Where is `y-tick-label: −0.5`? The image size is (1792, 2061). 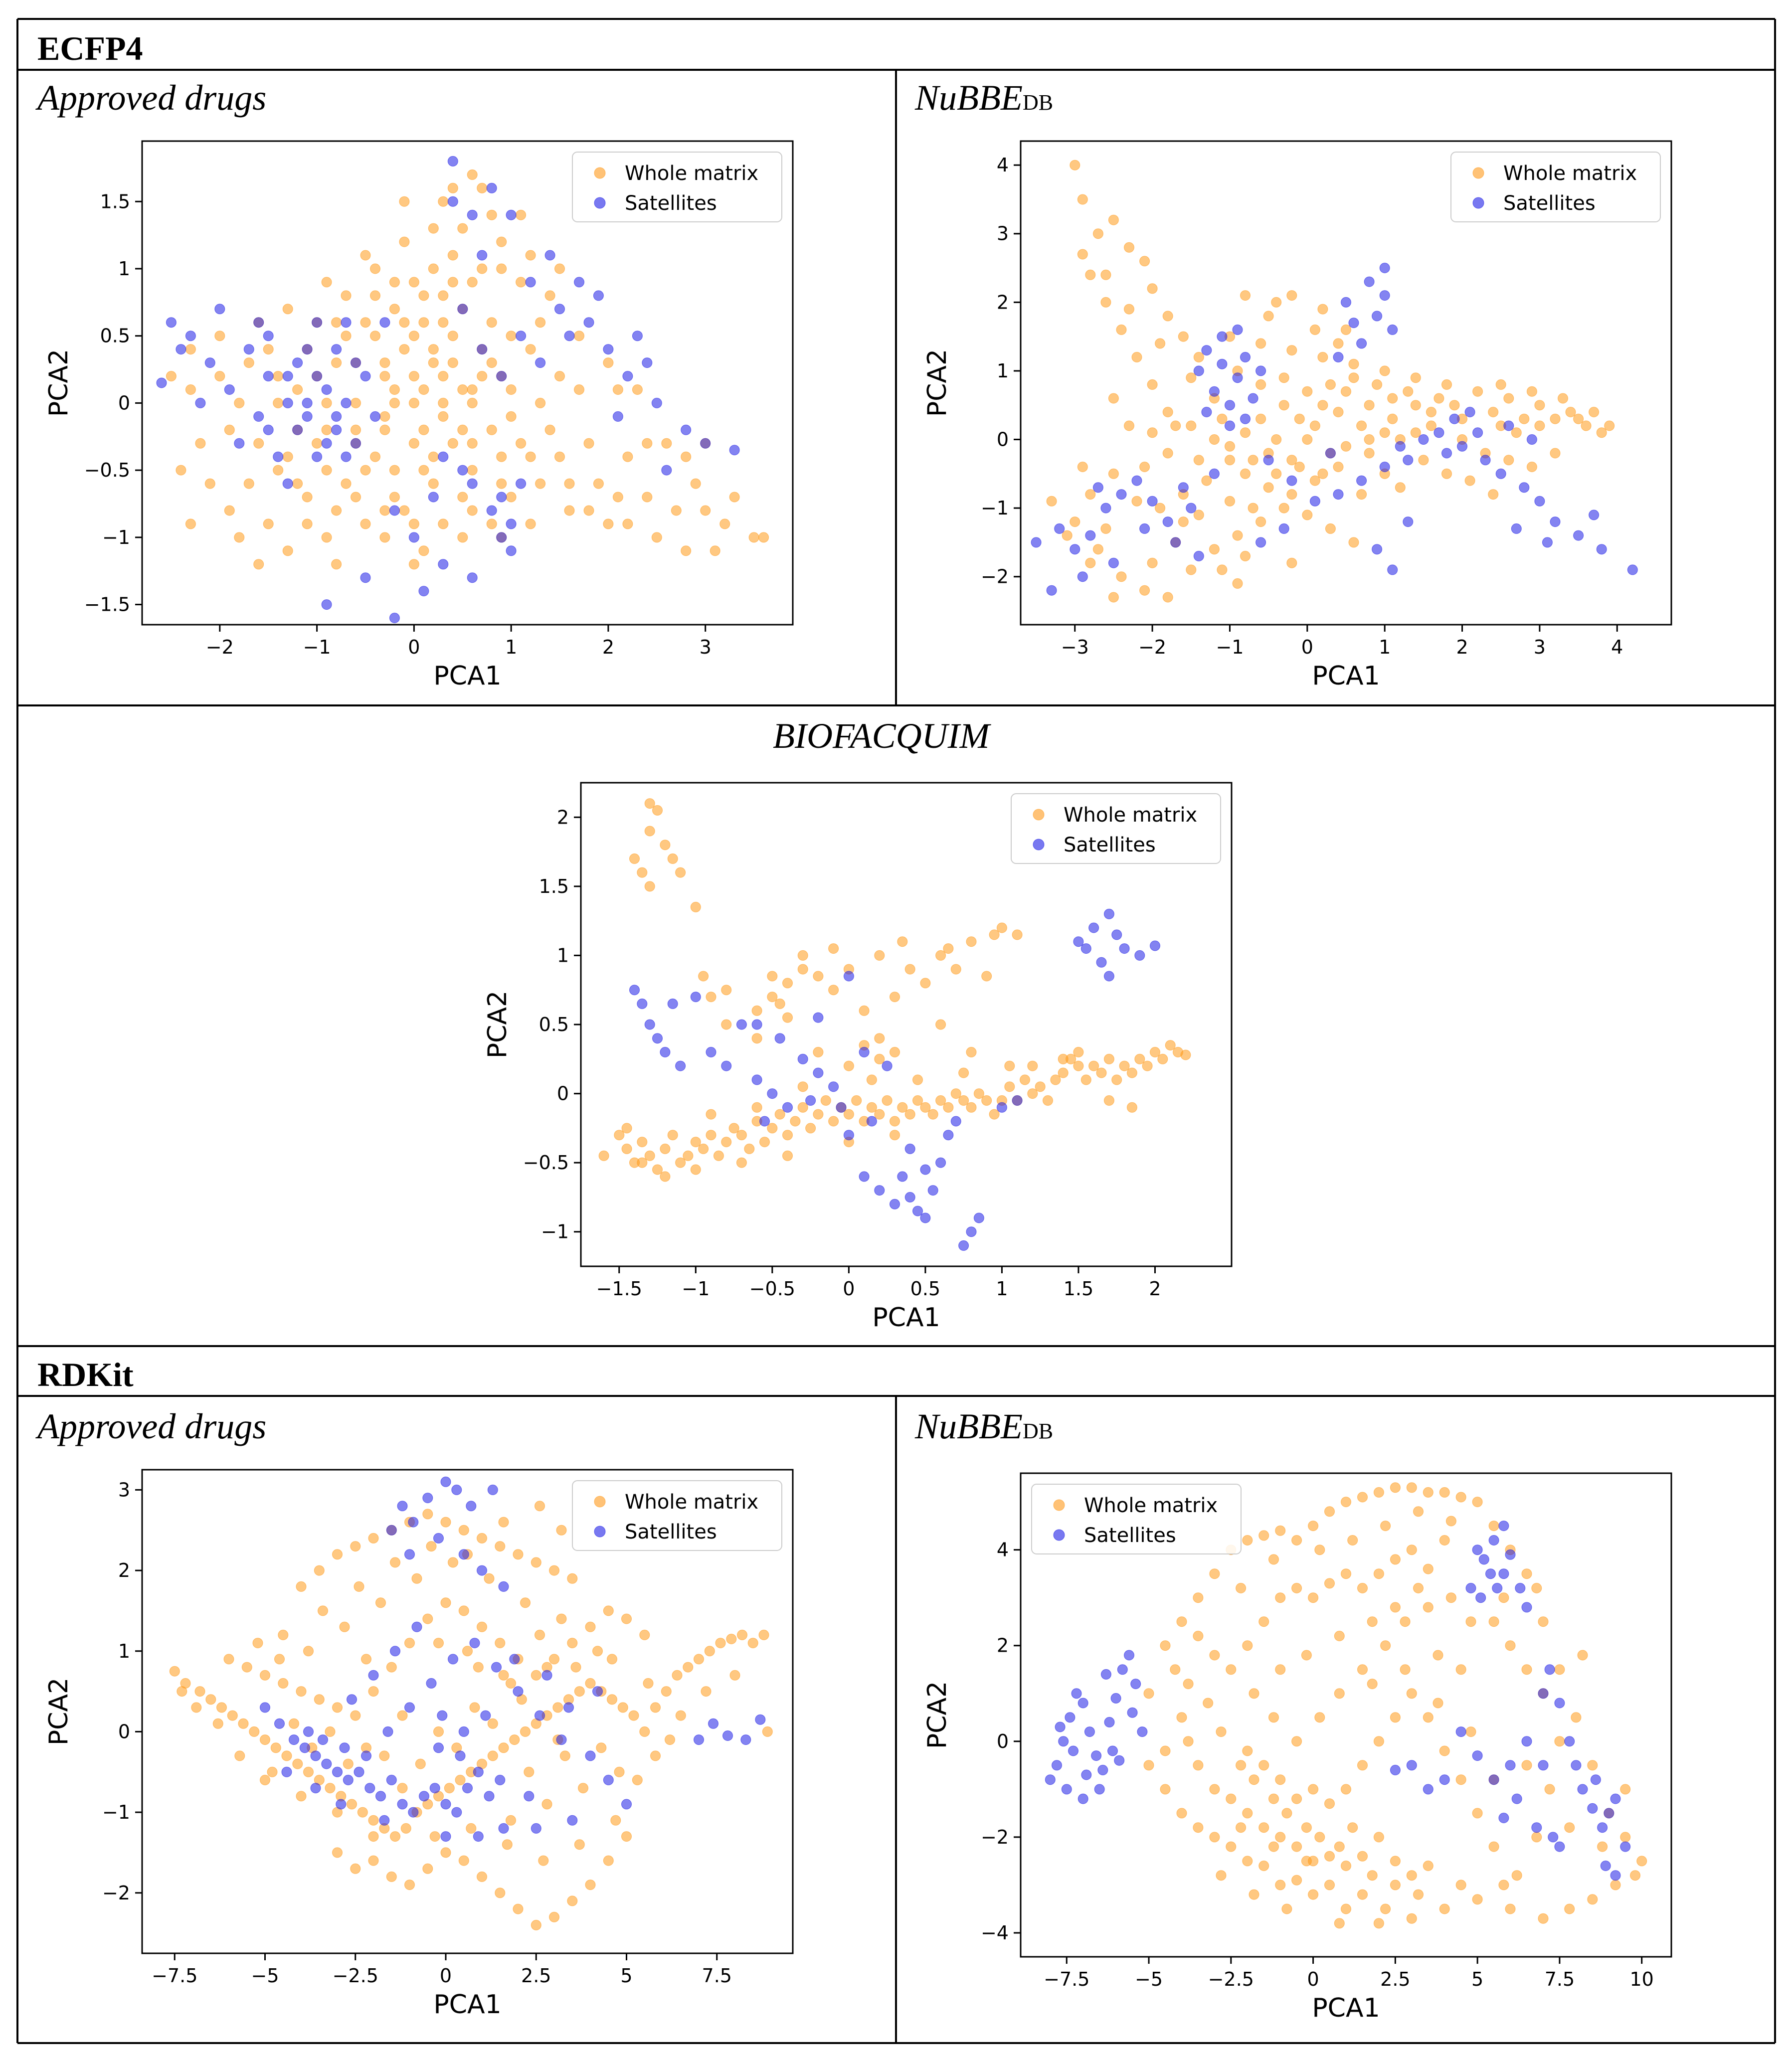 y-tick-label: −0.5 is located at coordinates (107, 470).